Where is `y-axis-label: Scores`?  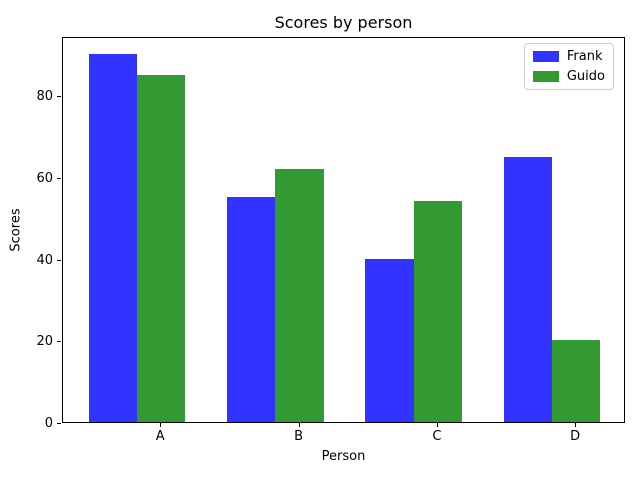
y-axis-label: Scores is located at coordinates (16, 230).